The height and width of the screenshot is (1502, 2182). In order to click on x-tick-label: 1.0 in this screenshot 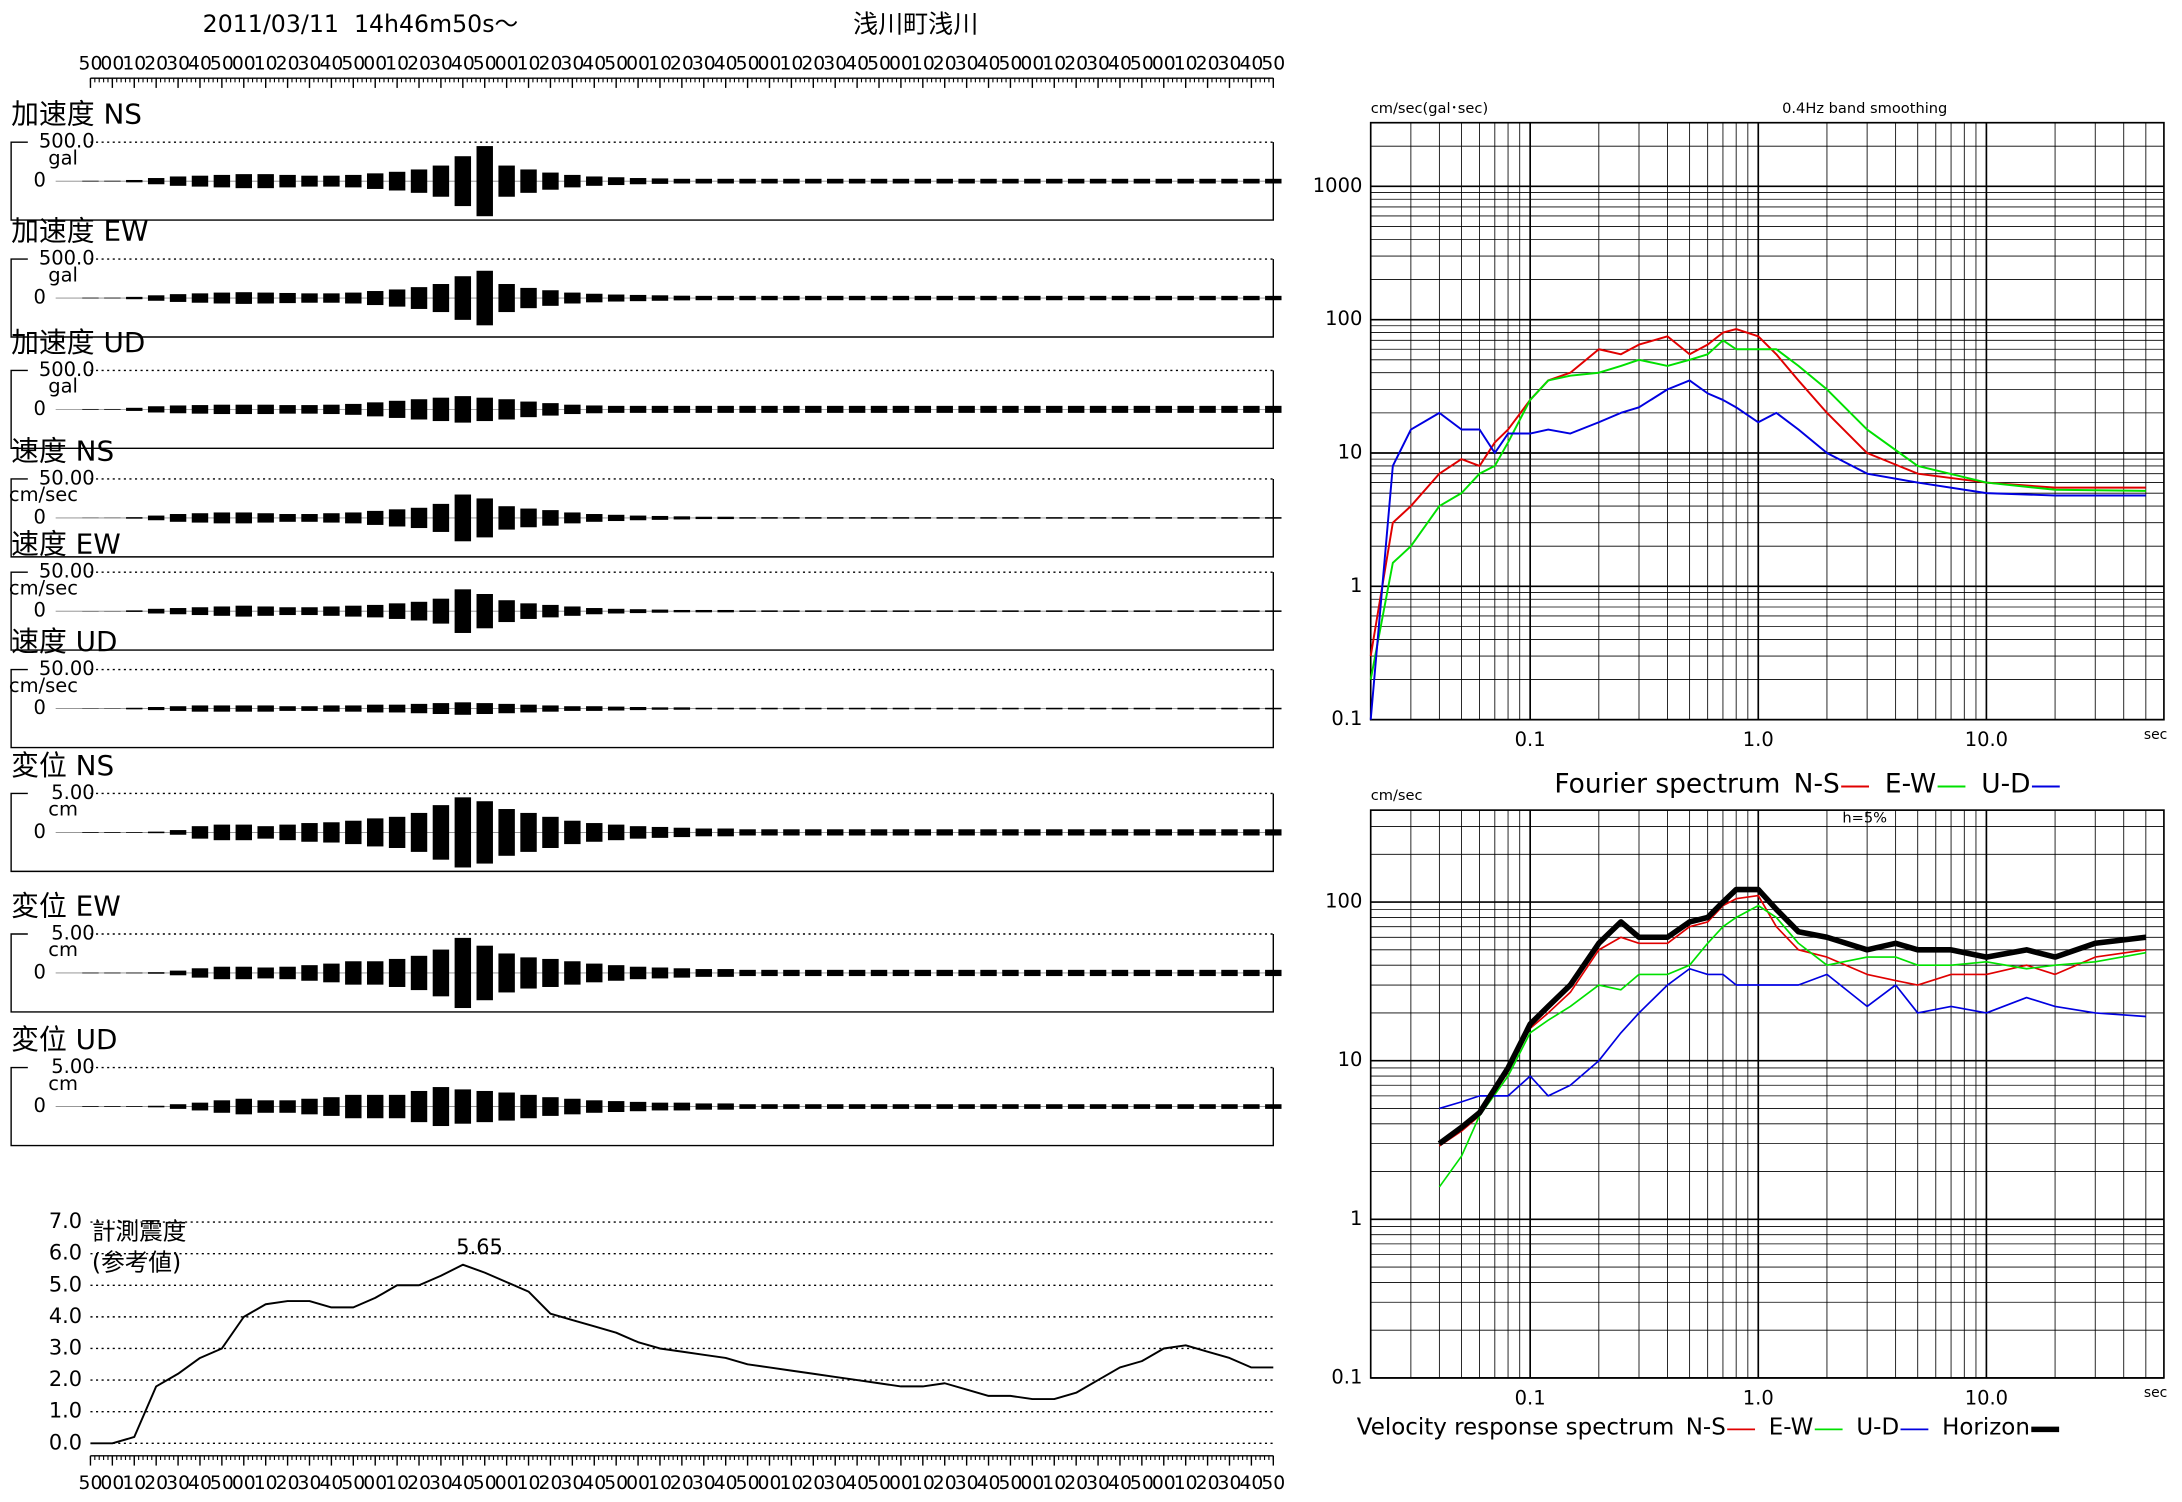, I will do `click(1758, 1397)`.